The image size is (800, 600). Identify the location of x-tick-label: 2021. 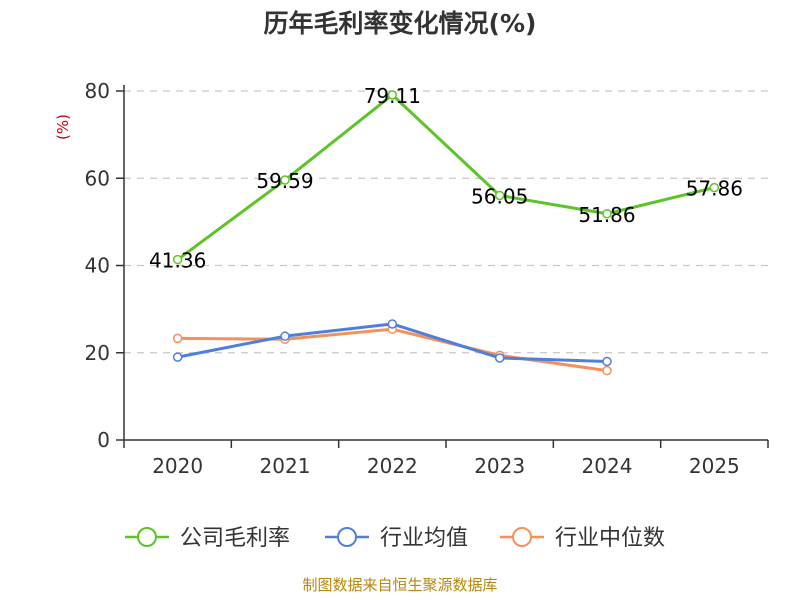
(285, 466).